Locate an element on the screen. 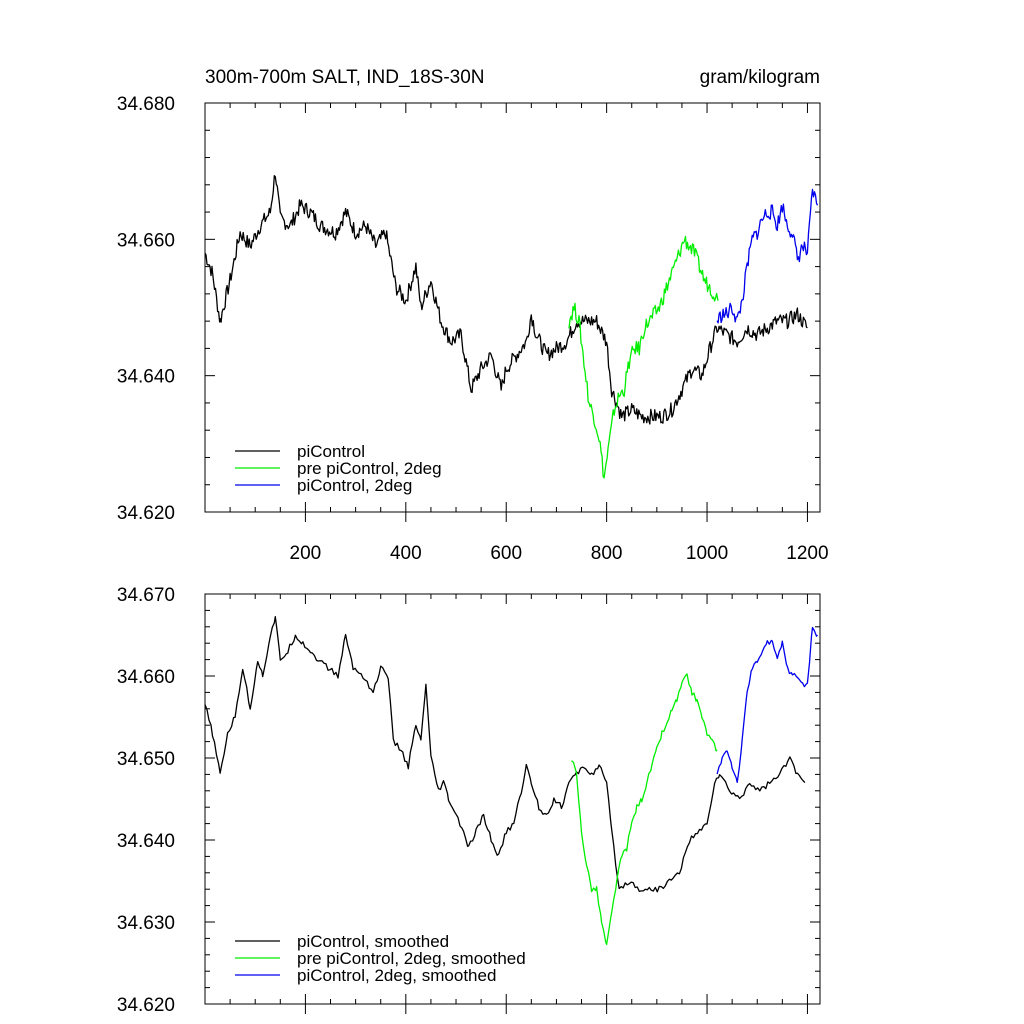 Image resolution: width=1024 pixels, height=1024 pixels. top-xtick-label: 200 is located at coordinates (306, 553).